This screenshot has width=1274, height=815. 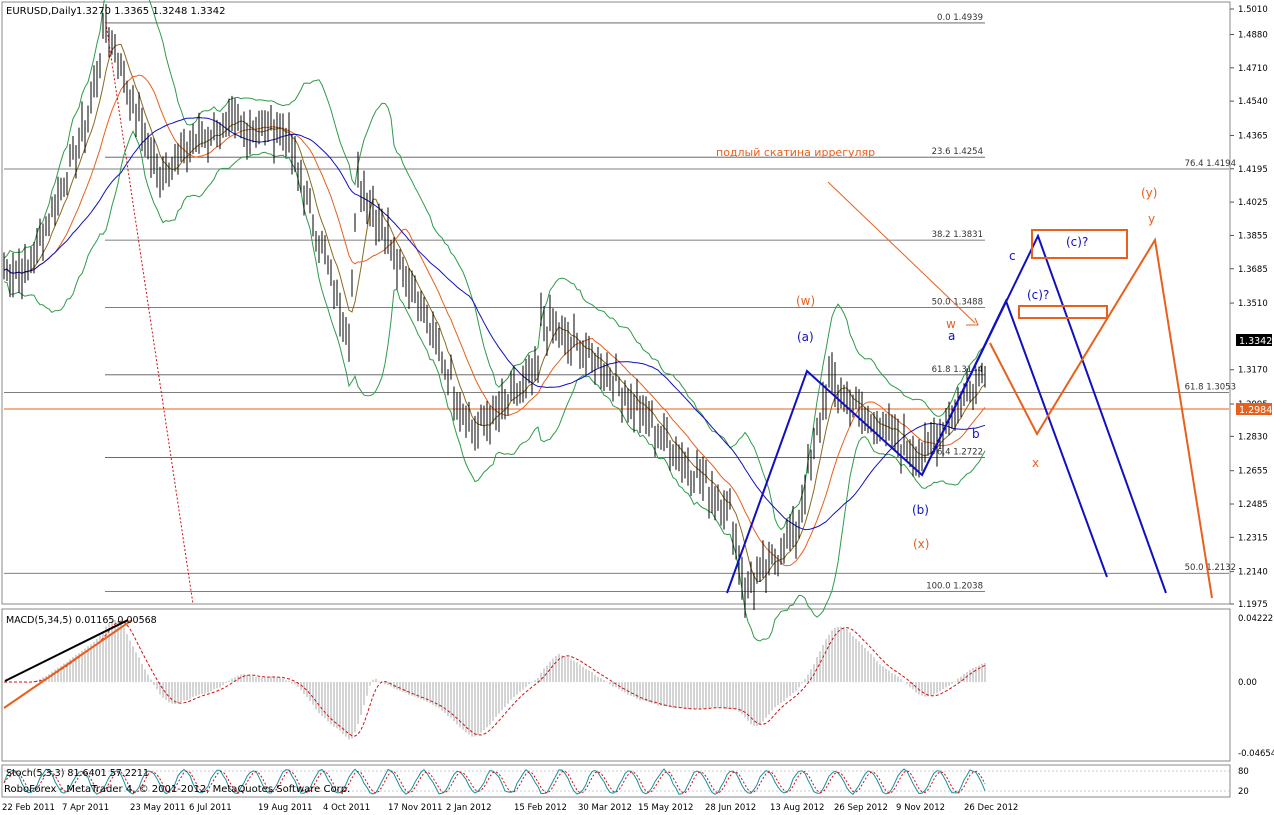 I want to click on wave-label-c: c, so click(x=1012, y=256).